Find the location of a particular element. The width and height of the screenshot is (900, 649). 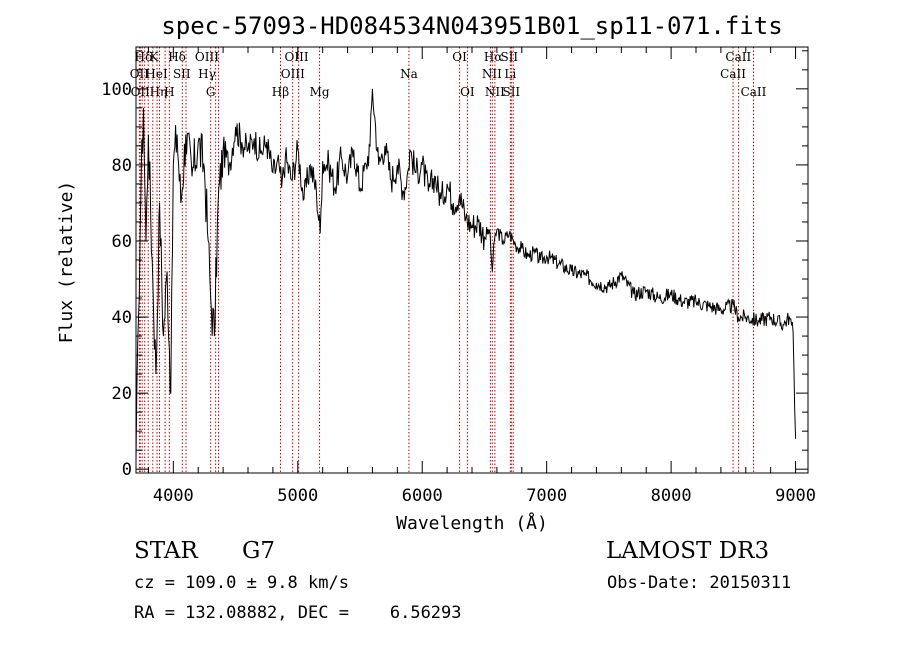

spectral-line-label: Li is located at coordinates (510, 74).